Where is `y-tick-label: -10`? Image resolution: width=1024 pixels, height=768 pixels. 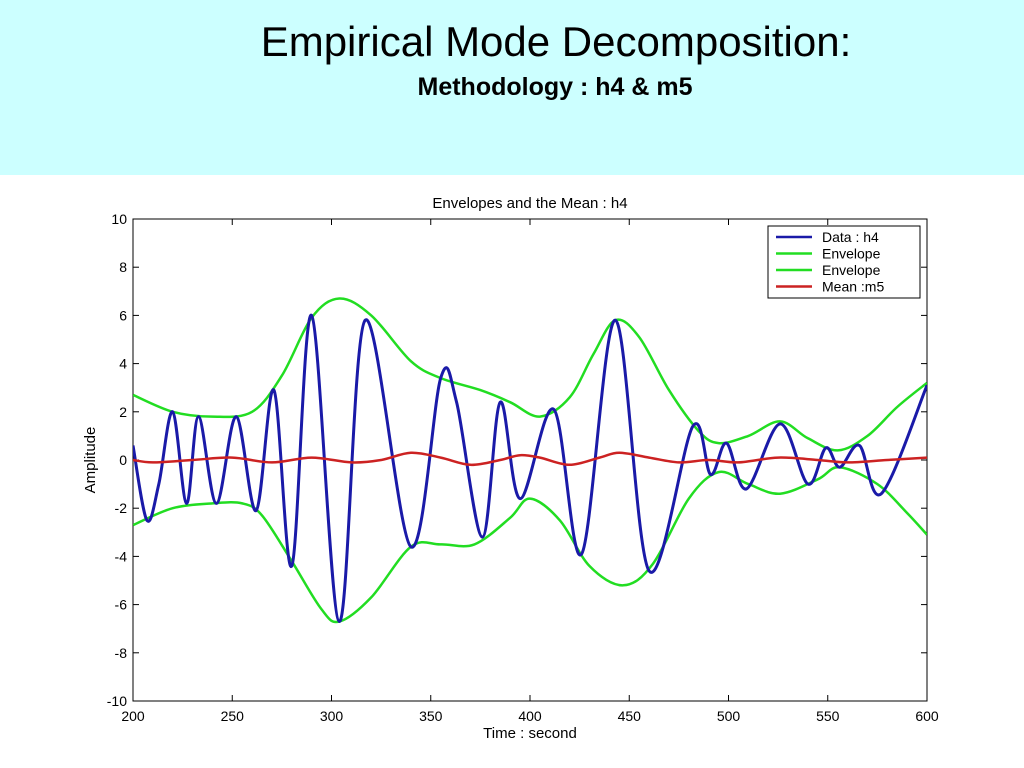 y-tick-label: -10 is located at coordinates (117, 701).